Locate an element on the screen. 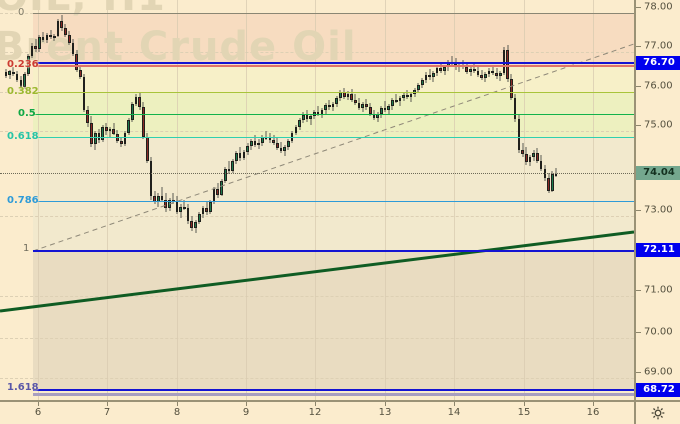  fib-label-0236: 0.236 is located at coordinates (23, 64).